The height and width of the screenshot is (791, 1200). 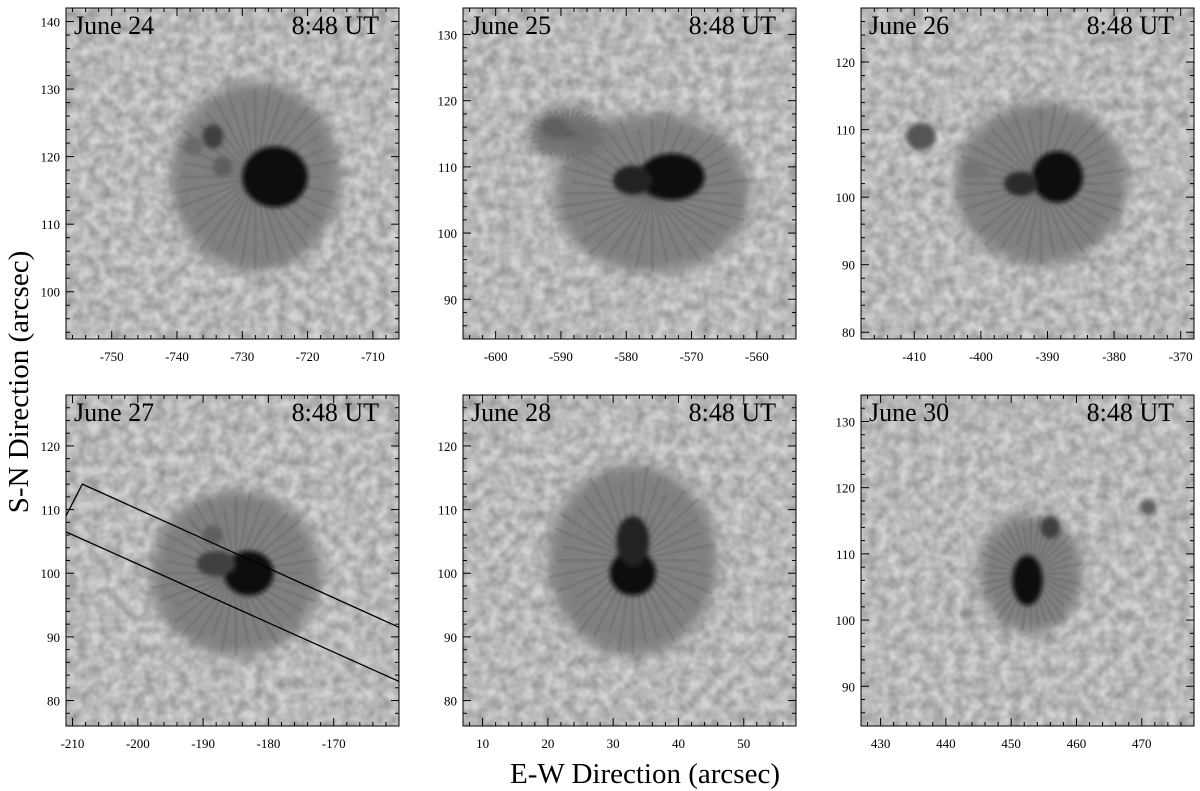 What do you see at coordinates (511, 25) in the screenshot?
I see `panel-date: June 25` at bounding box center [511, 25].